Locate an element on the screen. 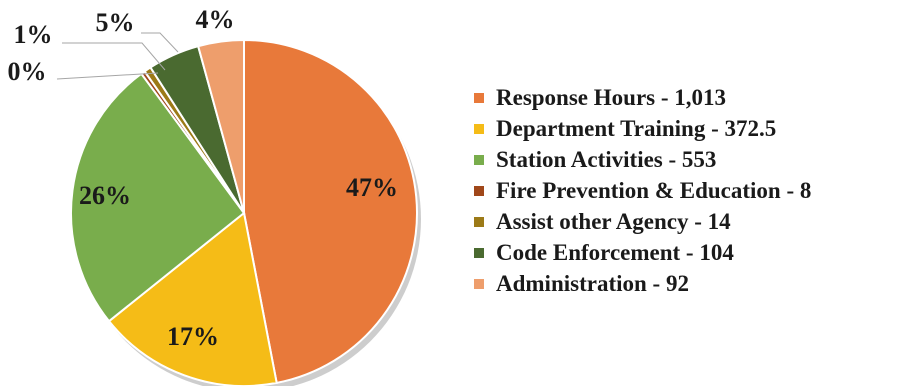 This screenshot has height=391, width=899. legend-item: Code Enforcement - 104 is located at coordinates (642, 252).